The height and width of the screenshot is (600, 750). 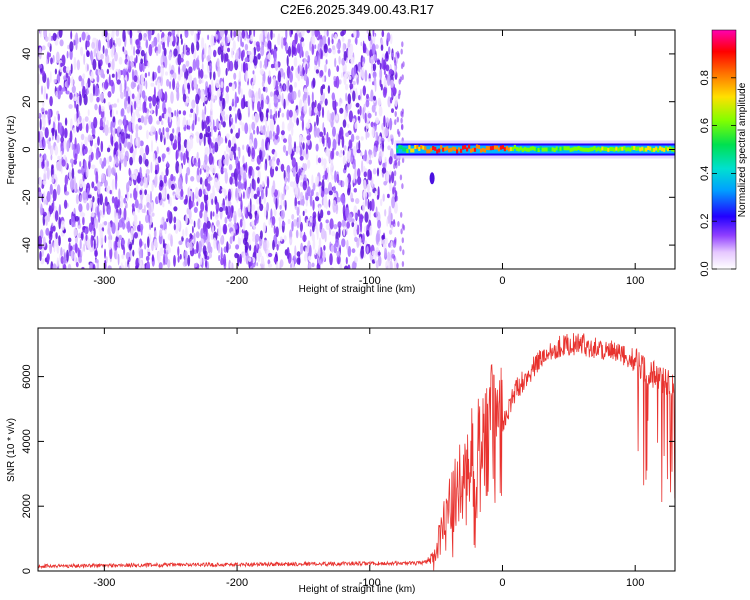 What do you see at coordinates (742, 149) in the screenshot?
I see `colorbar-label: Normalized spectral amplitude` at bounding box center [742, 149].